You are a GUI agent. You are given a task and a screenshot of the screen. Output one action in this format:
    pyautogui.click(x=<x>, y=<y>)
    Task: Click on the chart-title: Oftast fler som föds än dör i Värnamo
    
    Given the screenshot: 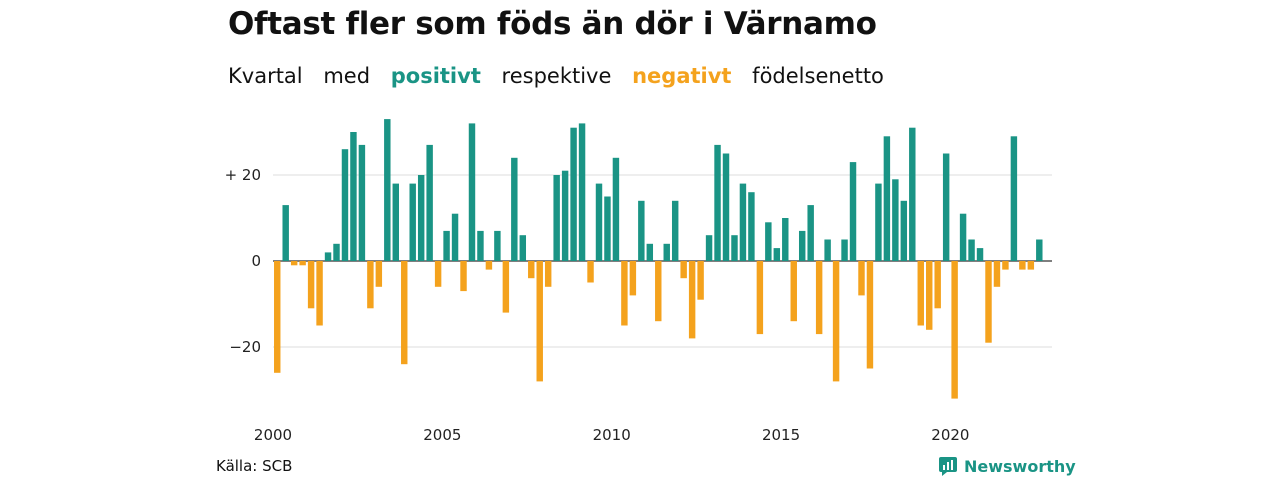 What is the action you would take?
    pyautogui.click(x=552, y=24)
    